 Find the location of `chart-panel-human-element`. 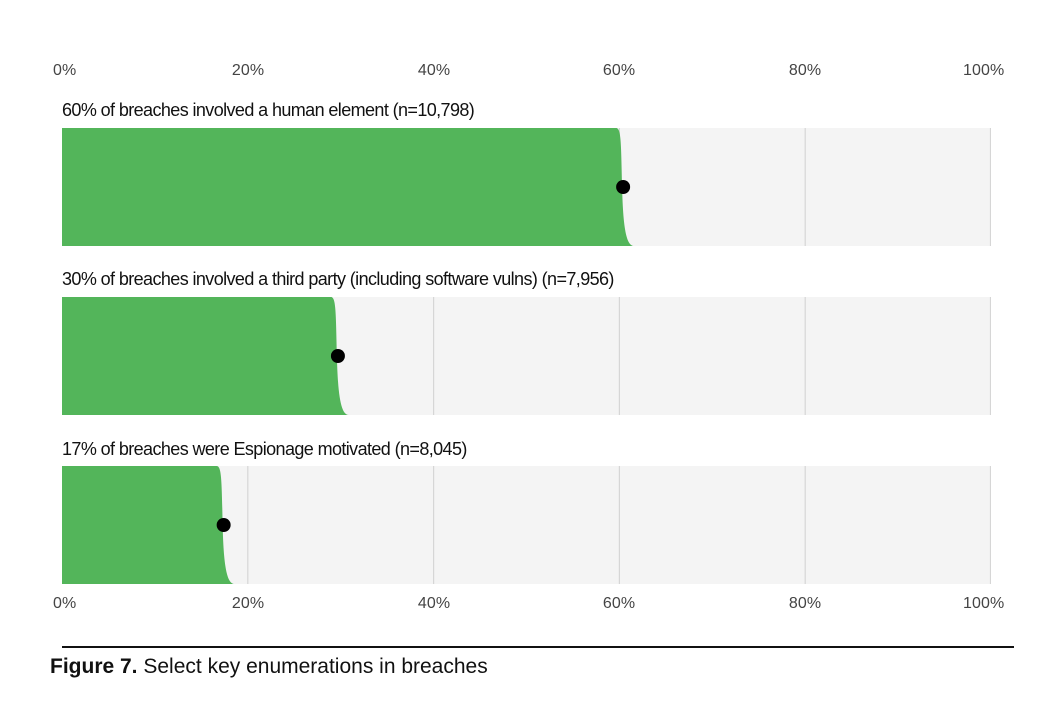

chart-panel-human-element is located at coordinates (526, 187).